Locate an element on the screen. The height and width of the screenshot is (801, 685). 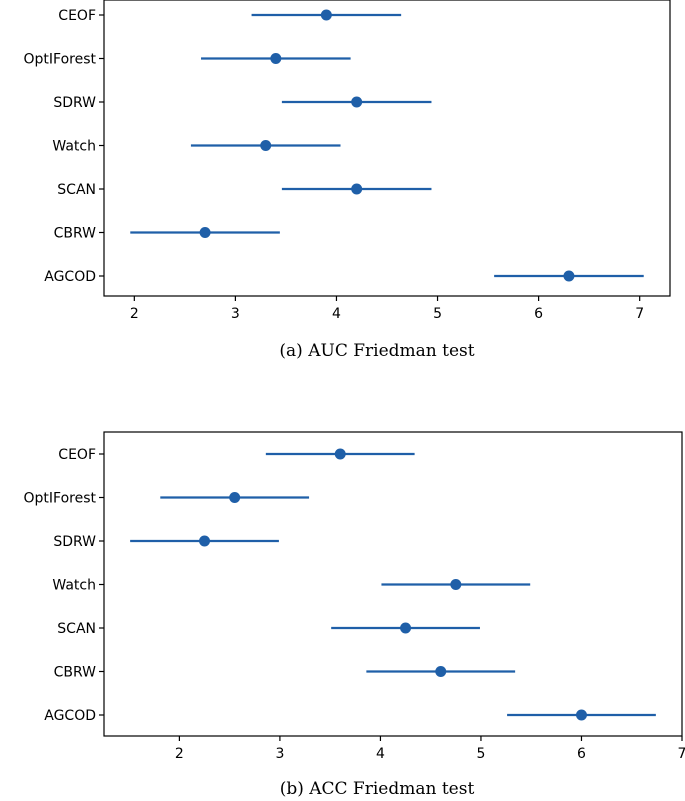
acc-point-optiforest is located at coordinates (235, 497).